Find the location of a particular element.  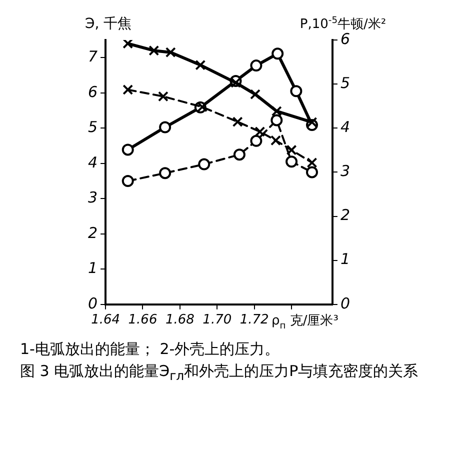

y-tick-label: 1 is located at coordinates (93, 268).